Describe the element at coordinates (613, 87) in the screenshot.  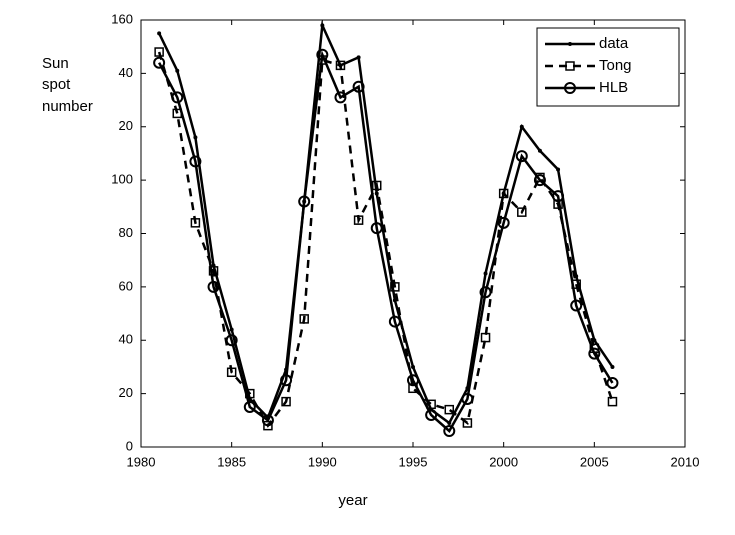
I see `legend-label: HLB` at that location.